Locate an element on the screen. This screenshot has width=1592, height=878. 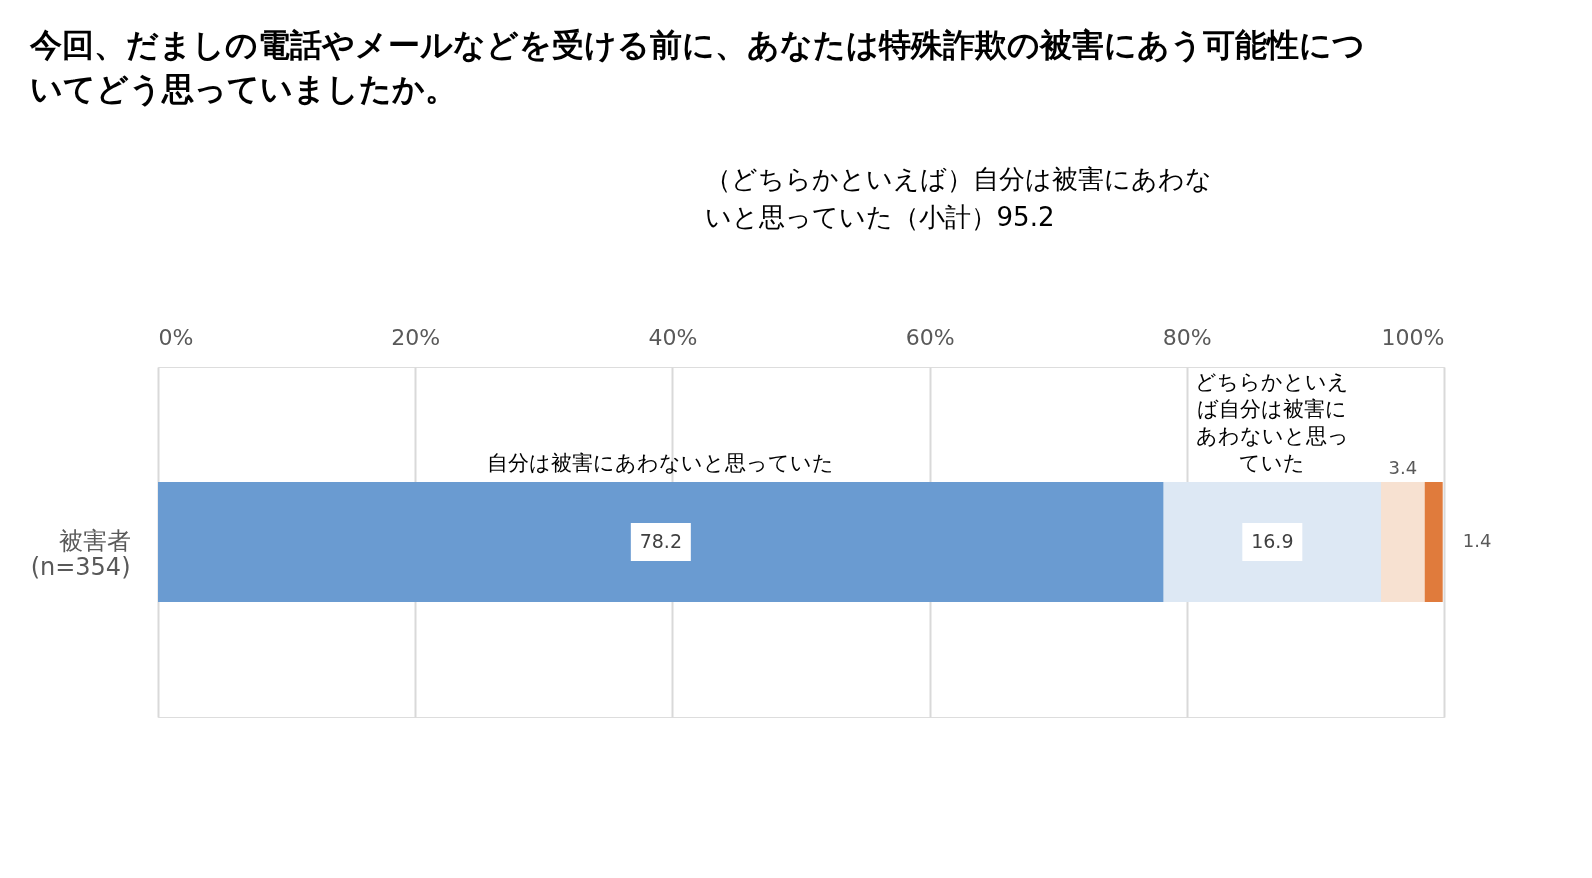
x-tick-label: 80% is located at coordinates (1187, 337).